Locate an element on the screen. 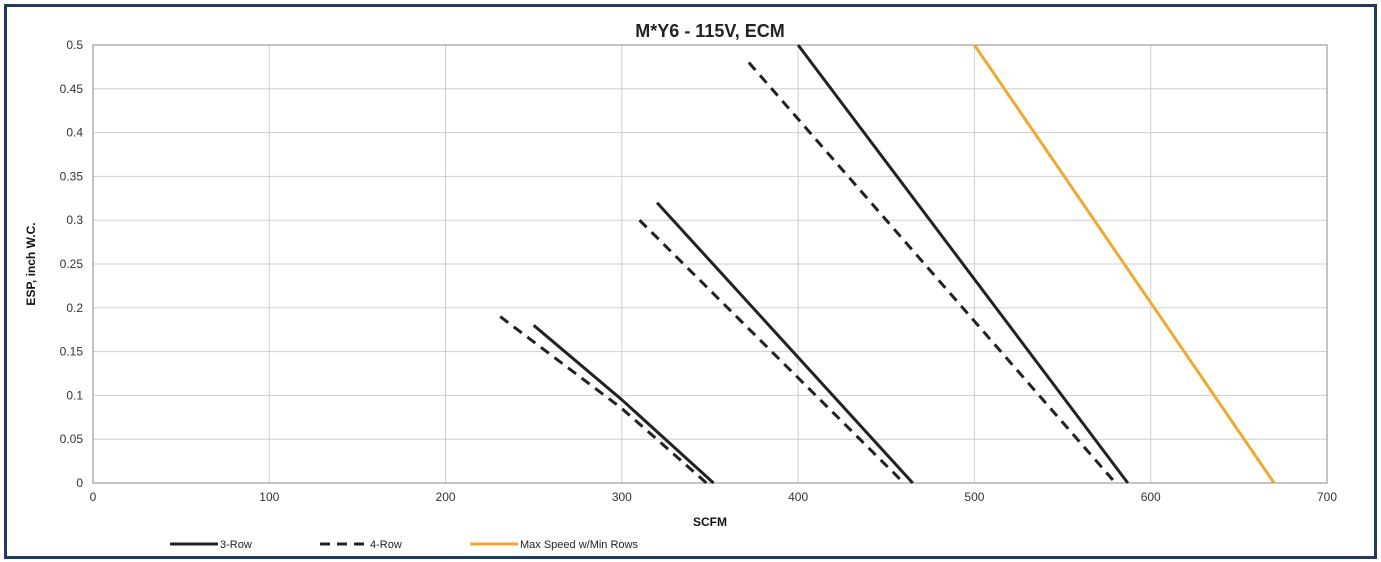 This screenshot has height=562, width=1381. x-tick-label: 200 is located at coordinates (446, 497).